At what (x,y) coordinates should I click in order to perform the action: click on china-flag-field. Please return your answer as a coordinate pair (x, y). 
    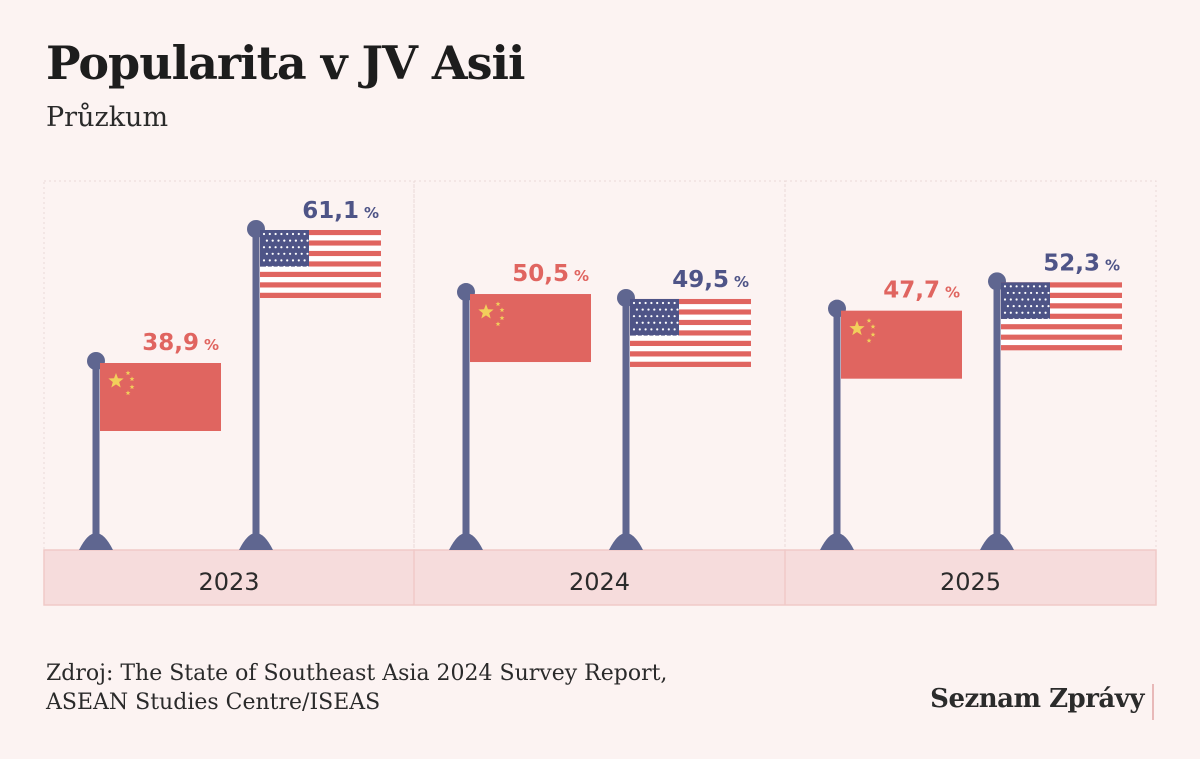
    Looking at the image, I should click on (530, 328).